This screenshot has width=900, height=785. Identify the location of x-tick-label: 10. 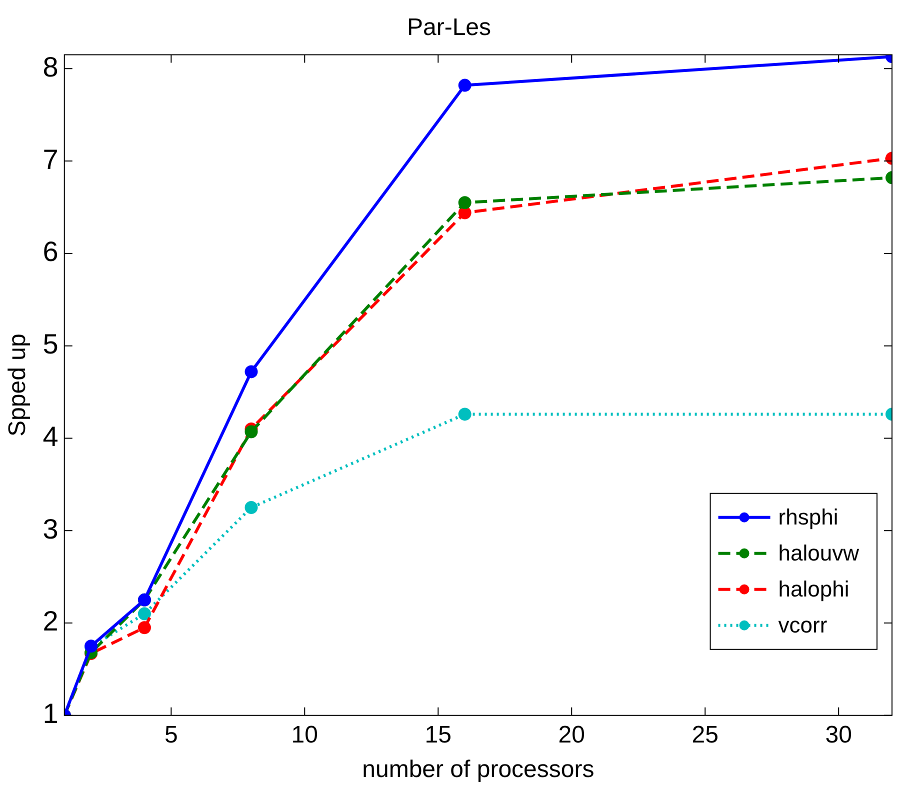
(304, 734).